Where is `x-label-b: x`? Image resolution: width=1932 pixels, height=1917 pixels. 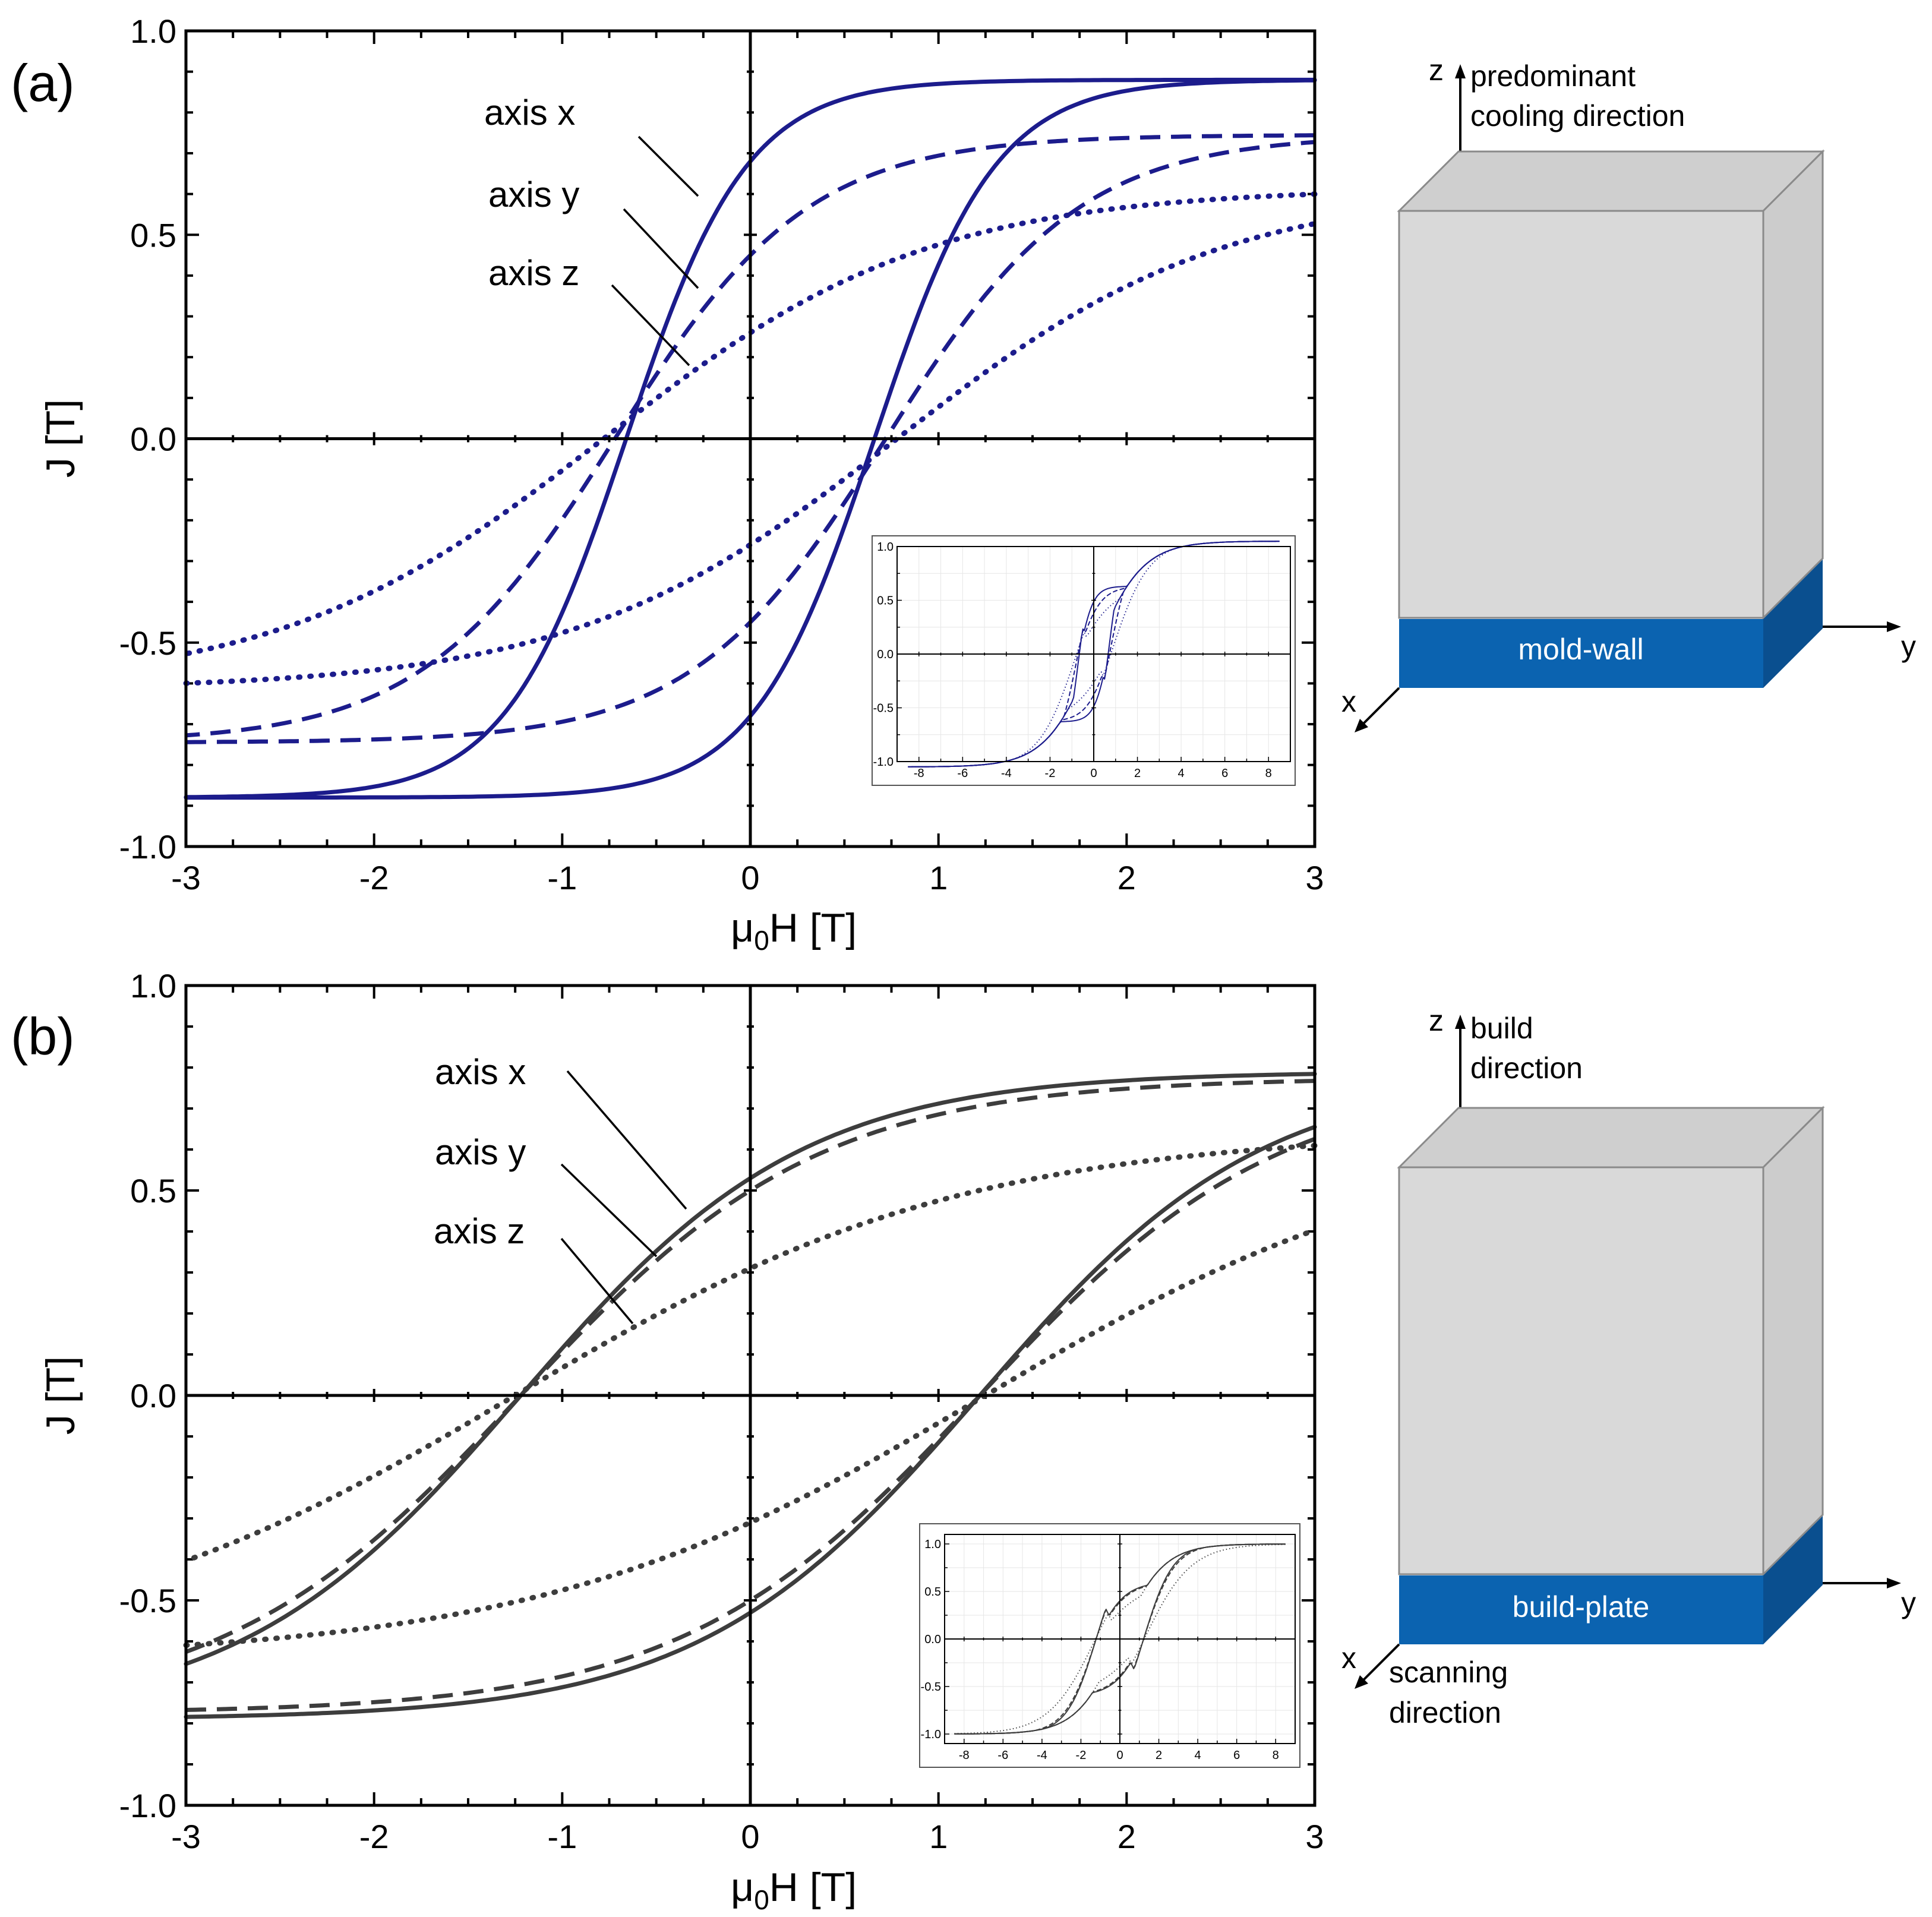
x-label-b: x is located at coordinates (1348, 1658).